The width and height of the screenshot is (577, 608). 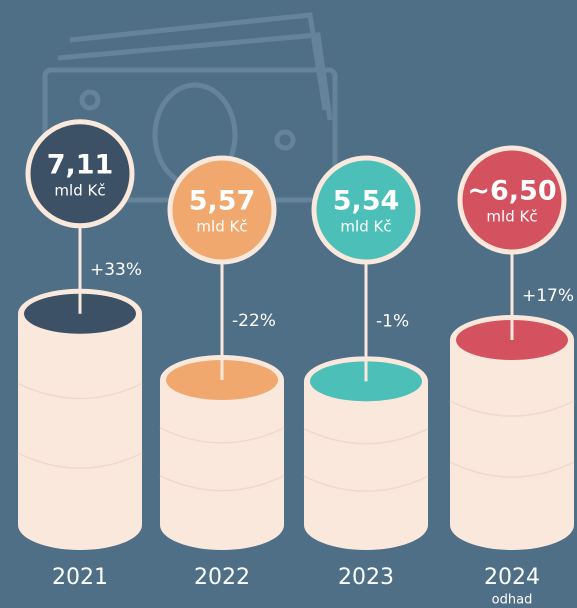 I want to click on change-label: -1%, so click(x=392, y=322).